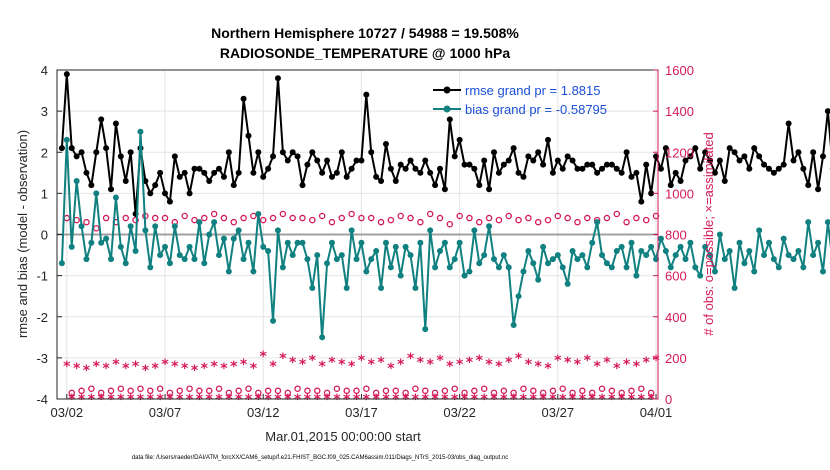  What do you see at coordinates (44, 193) in the screenshot?
I see `left-tick-label: 1` at bounding box center [44, 193].